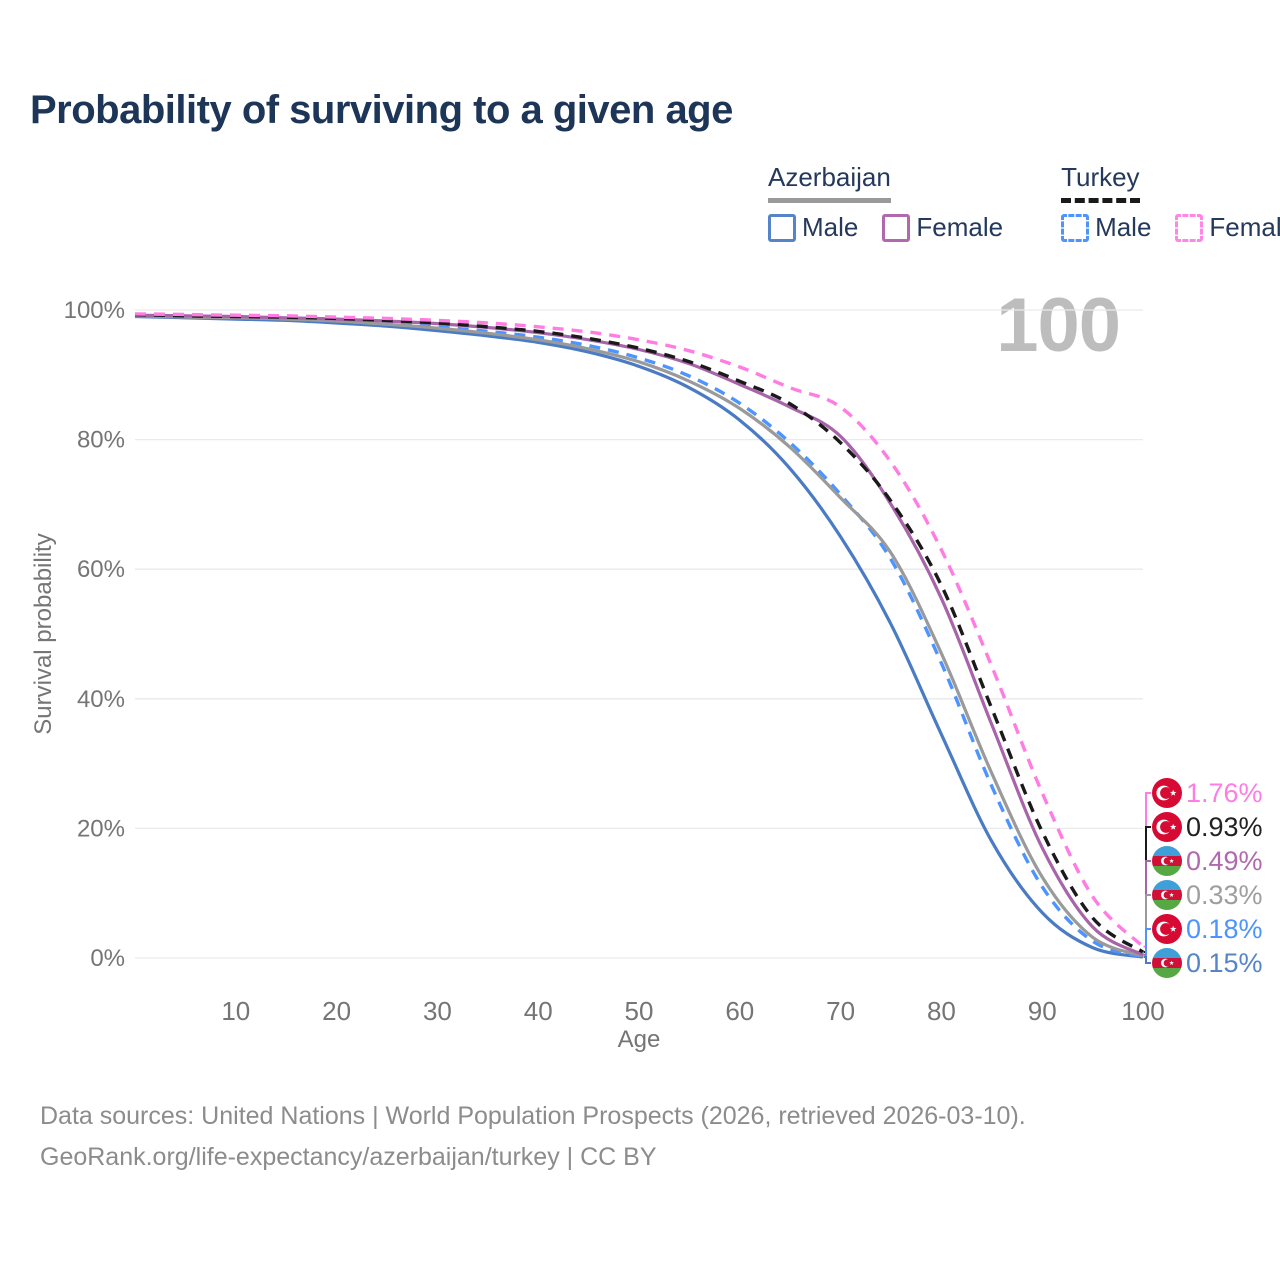 Image resolution: width=1280 pixels, height=1280 pixels. Describe the element at coordinates (896, 227) in the screenshot. I see `azerbaijan-female-swatch-icon` at that location.